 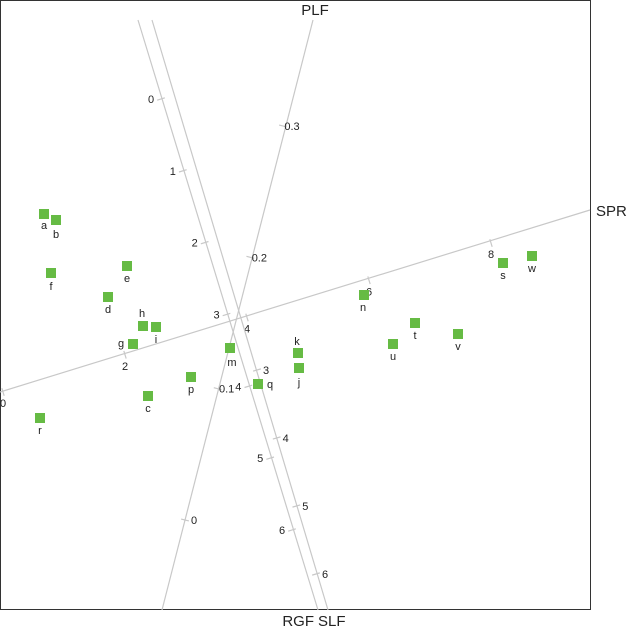 What do you see at coordinates (3, 404) in the screenshot?
I see `tick-label-spr-0: 0` at bounding box center [3, 404].